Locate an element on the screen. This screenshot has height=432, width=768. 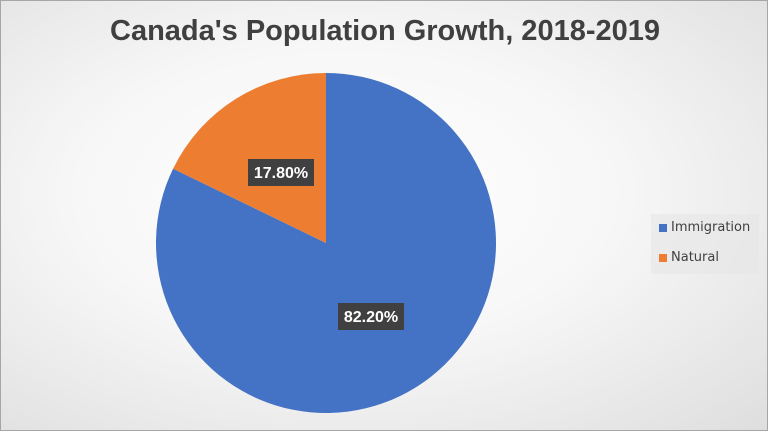
legend-item-immigration: Immigration is located at coordinates (704, 227).